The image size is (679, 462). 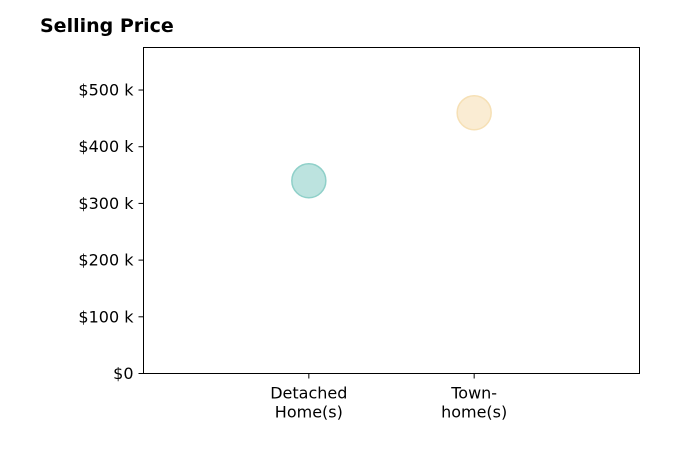 I want to click on y-tick-label: $400 k, so click(x=106, y=146).